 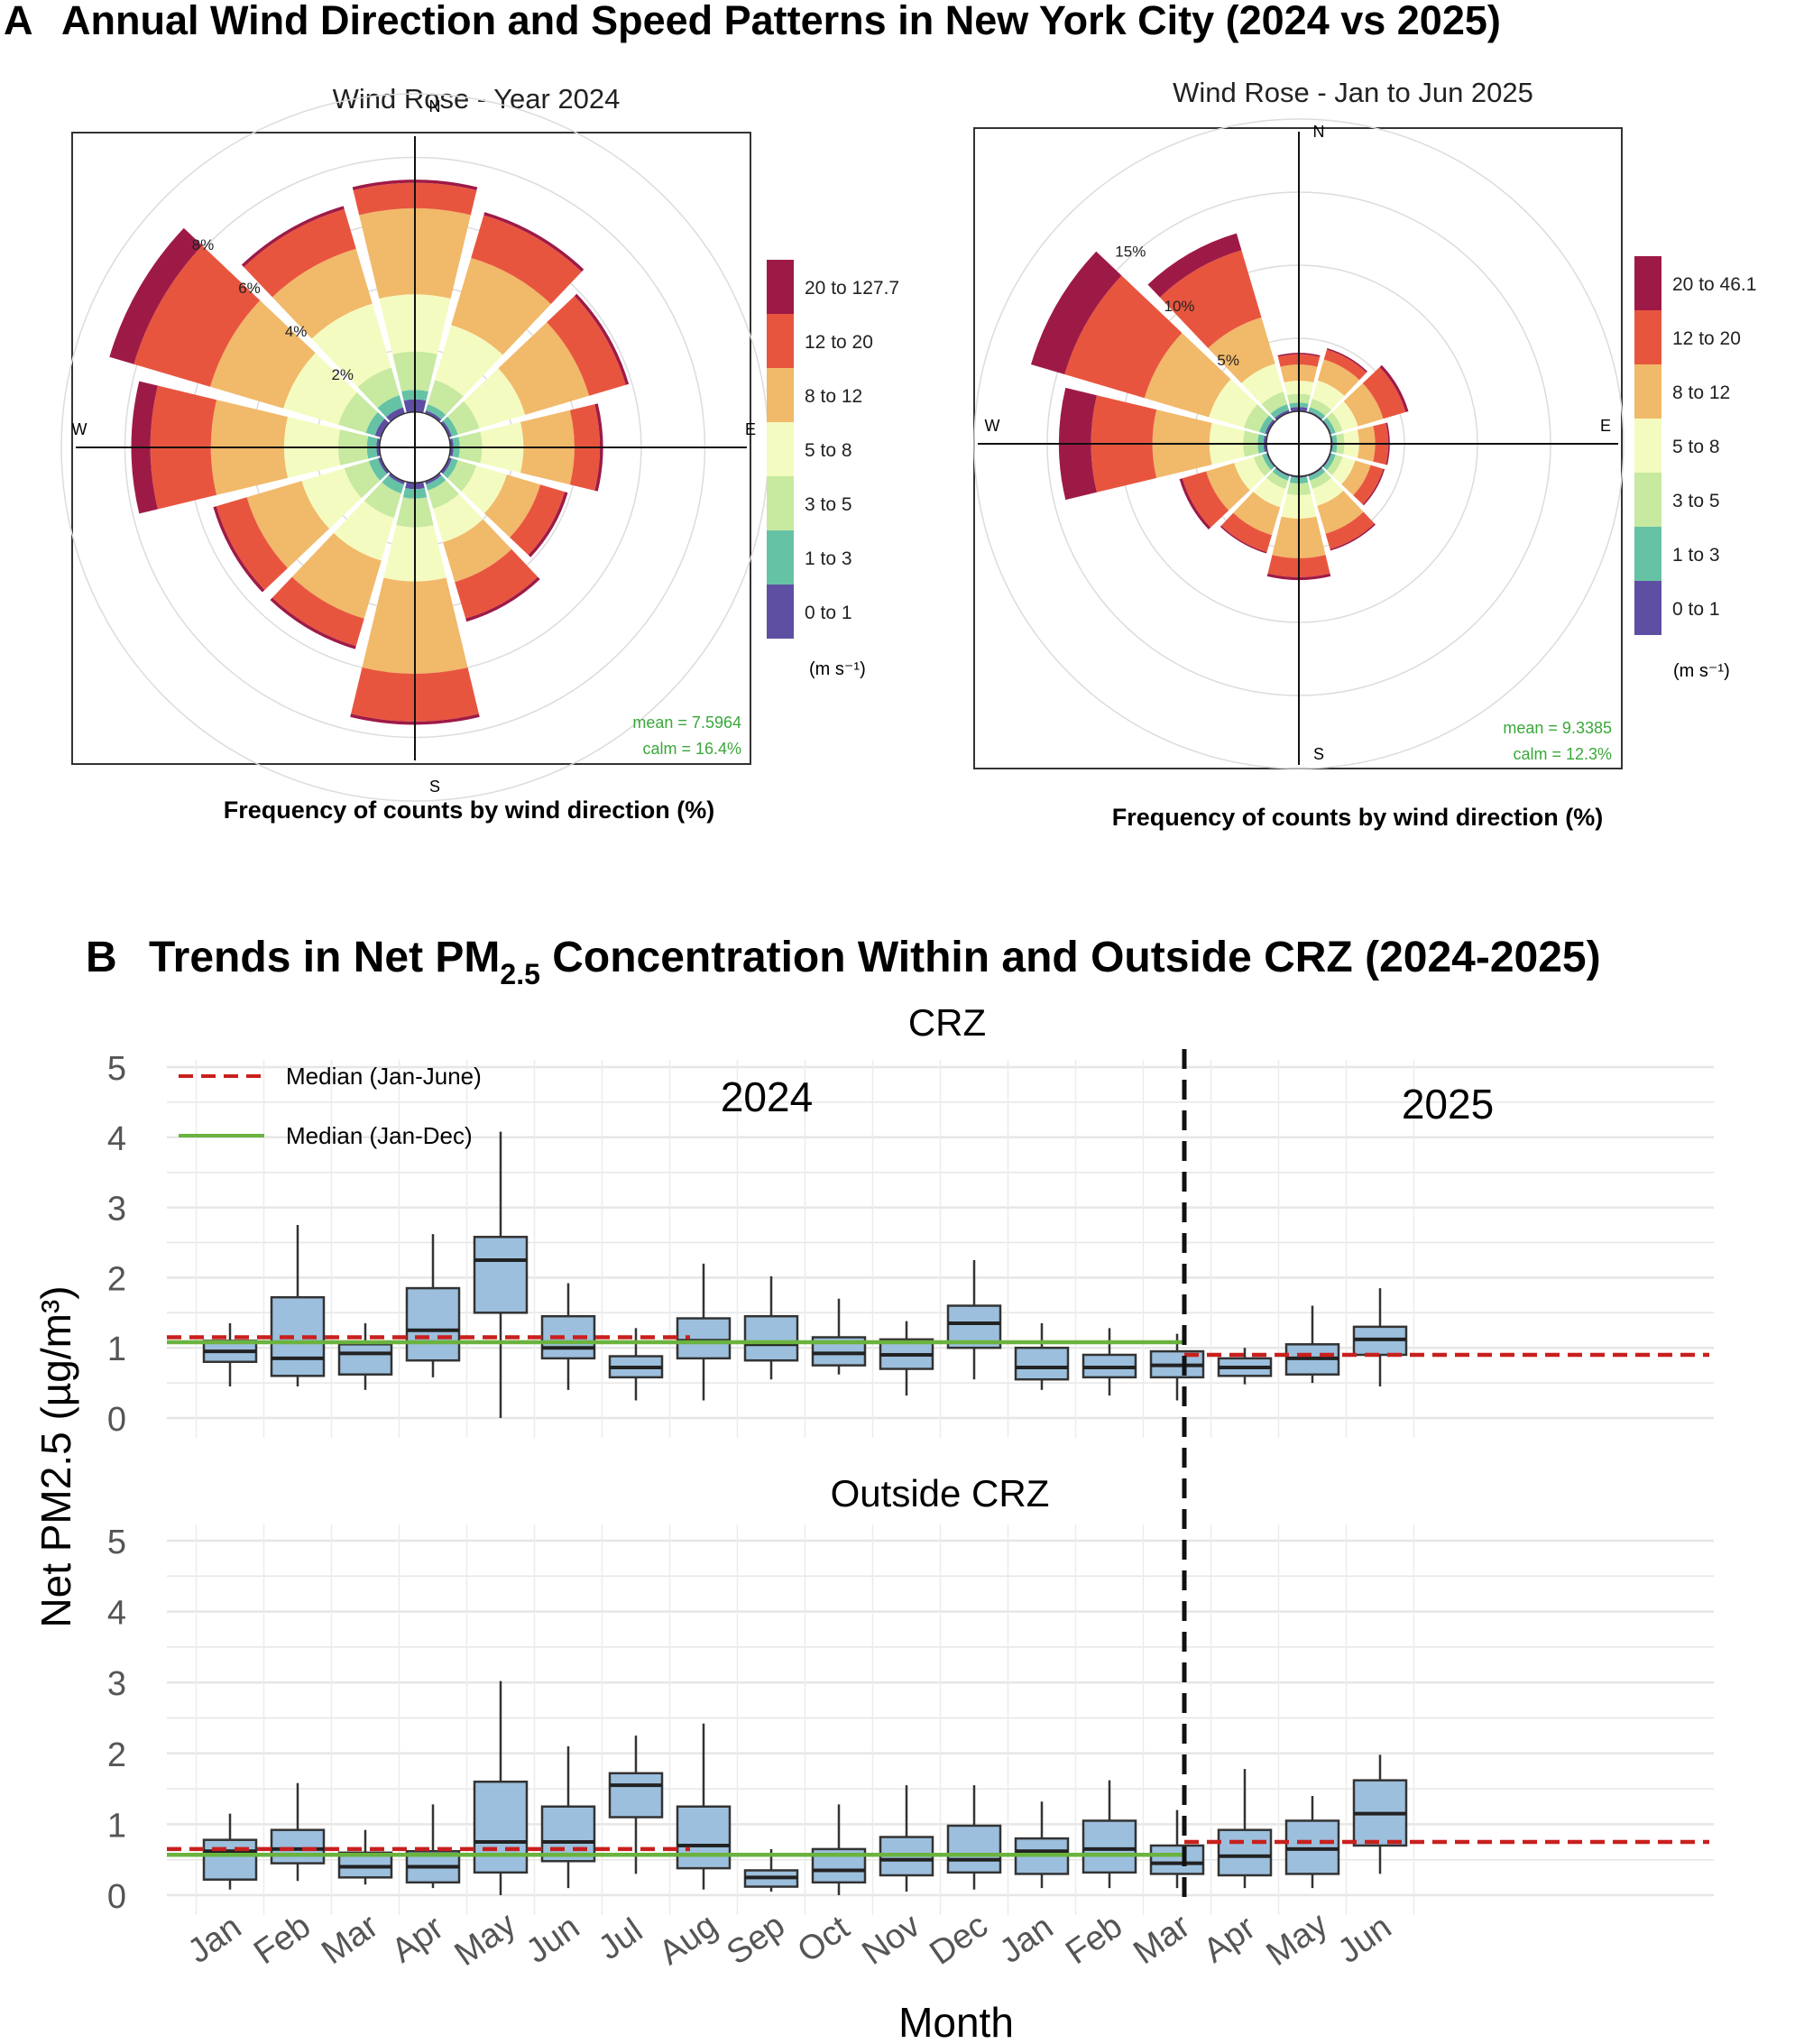 I want to click on wind-rose-2024-mean: mean = 7.5964, so click(x=686, y=723).